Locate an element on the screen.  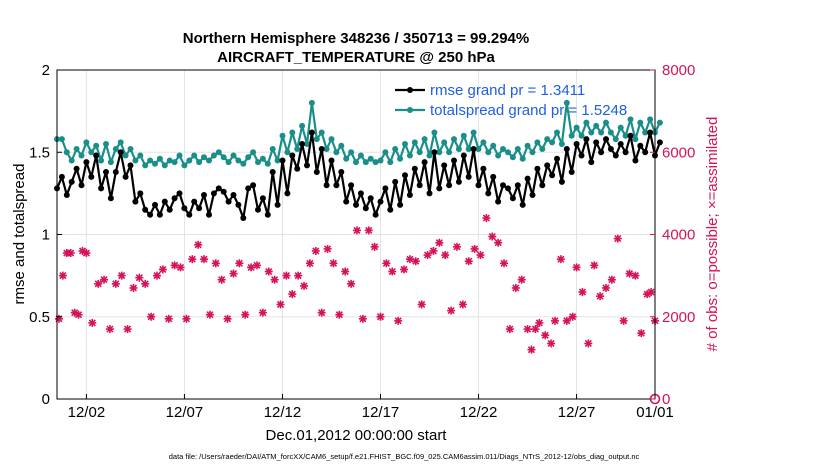
right-axis-label: # of obs: o=possible; ×=assimilated is located at coordinates (712, 234).